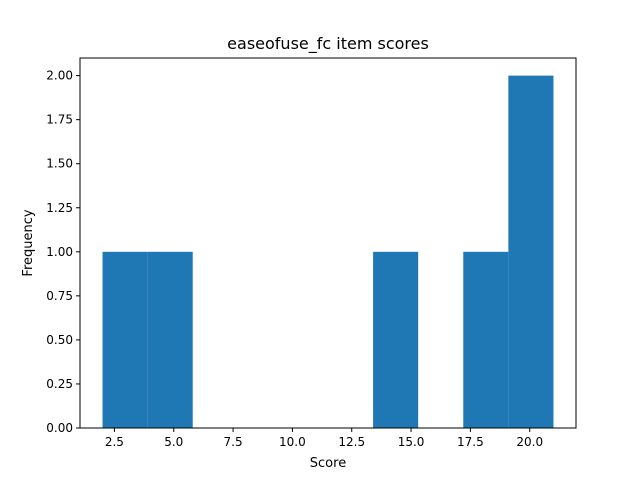 Image resolution: width=640 pixels, height=480 pixels. Describe the element at coordinates (529, 442) in the screenshot. I see `x-tick-label: 20.0` at that location.